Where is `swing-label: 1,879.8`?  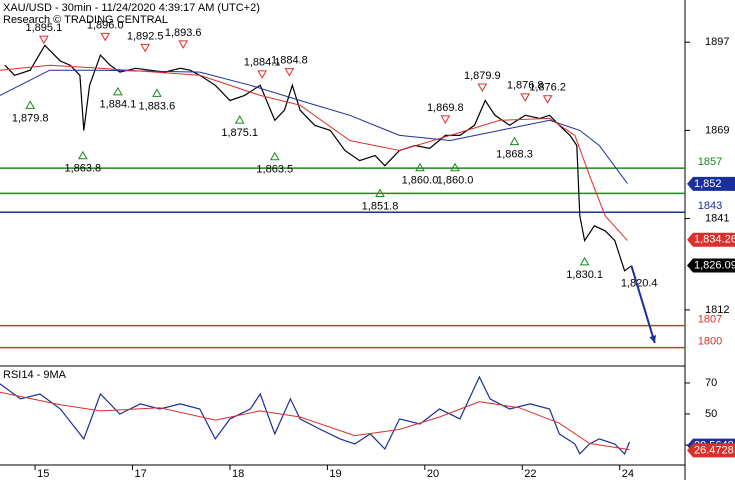 swing-label: 1,879.8 is located at coordinates (30, 118).